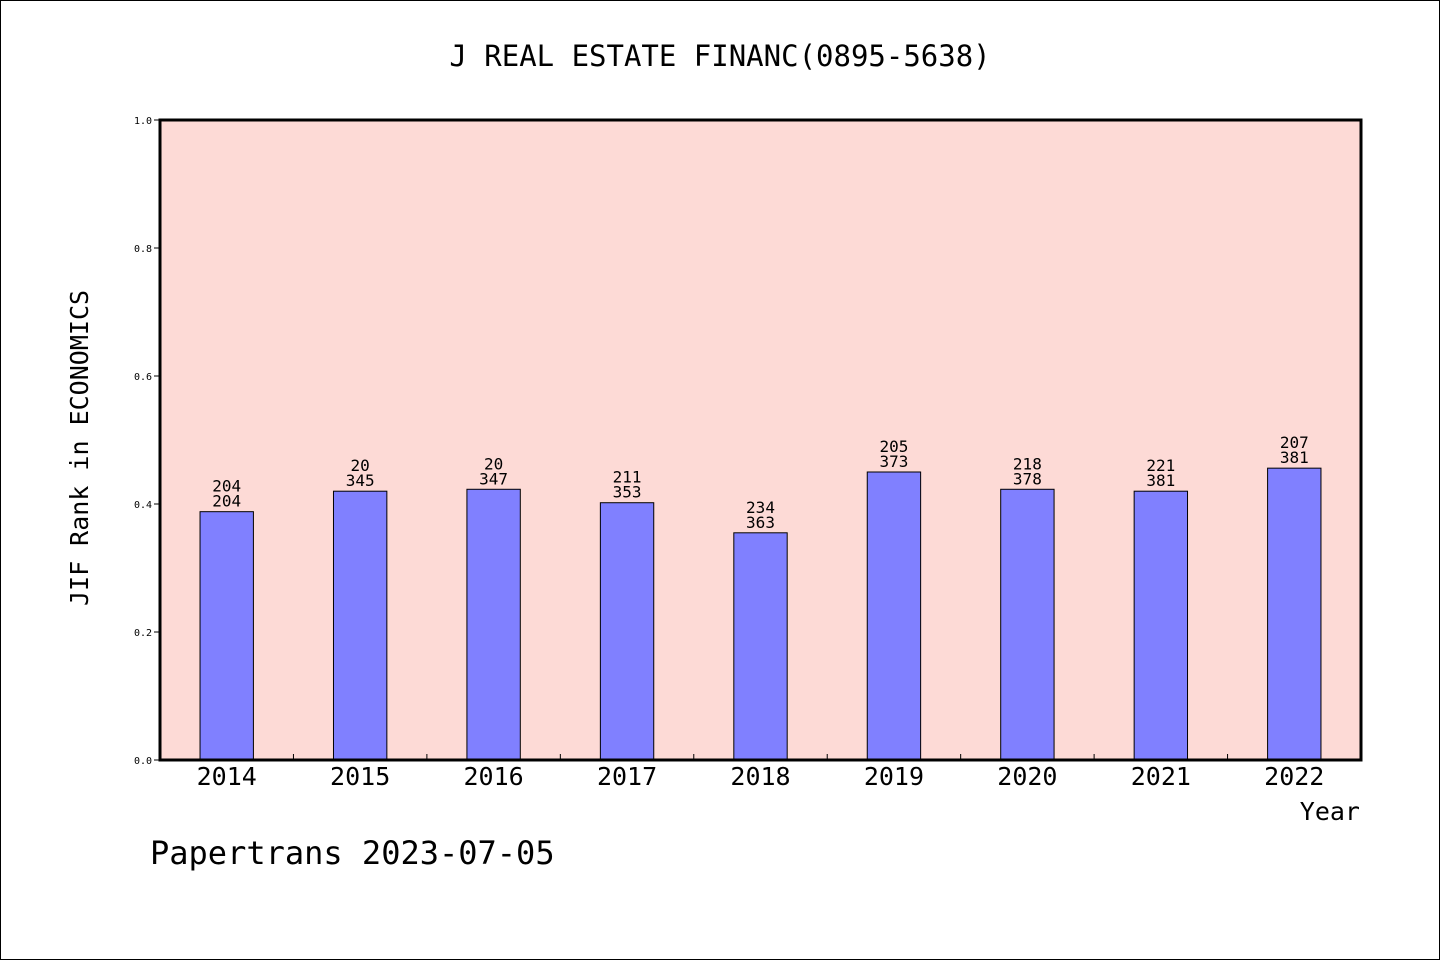  I want to click on x-tick-label: 2016, so click(494, 776).